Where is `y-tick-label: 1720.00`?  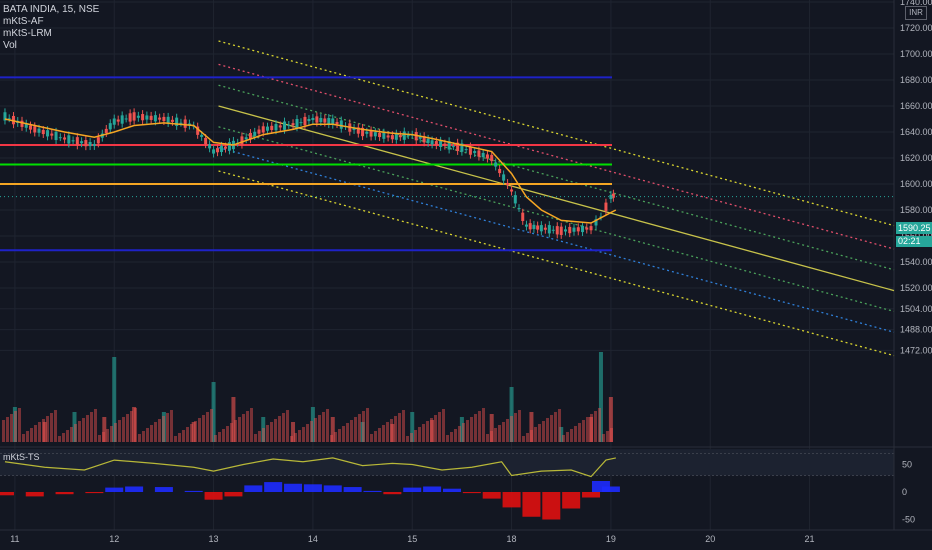 y-tick-label: 1720.00 is located at coordinates (916, 28).